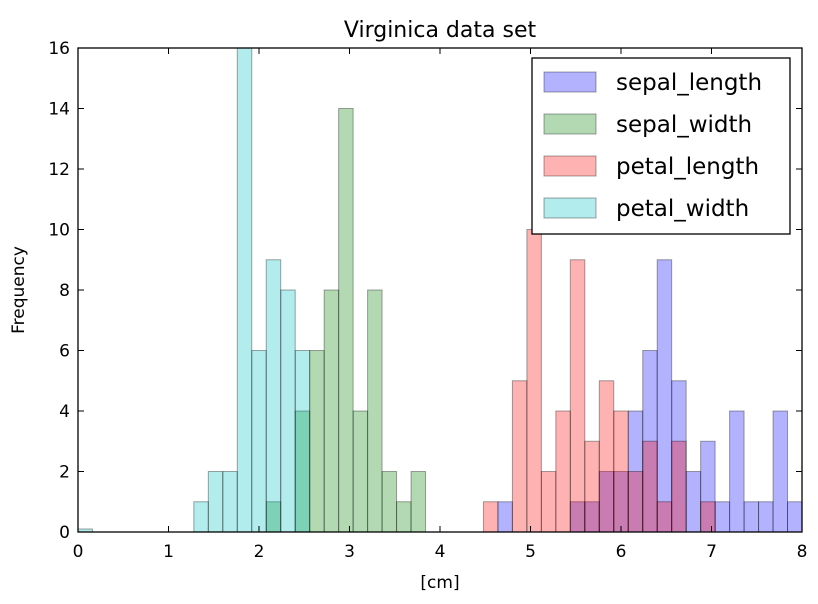 The width and height of the screenshot is (818, 604). Describe the element at coordinates (802, 552) in the screenshot. I see `x-tick-label-8: 8` at that location.